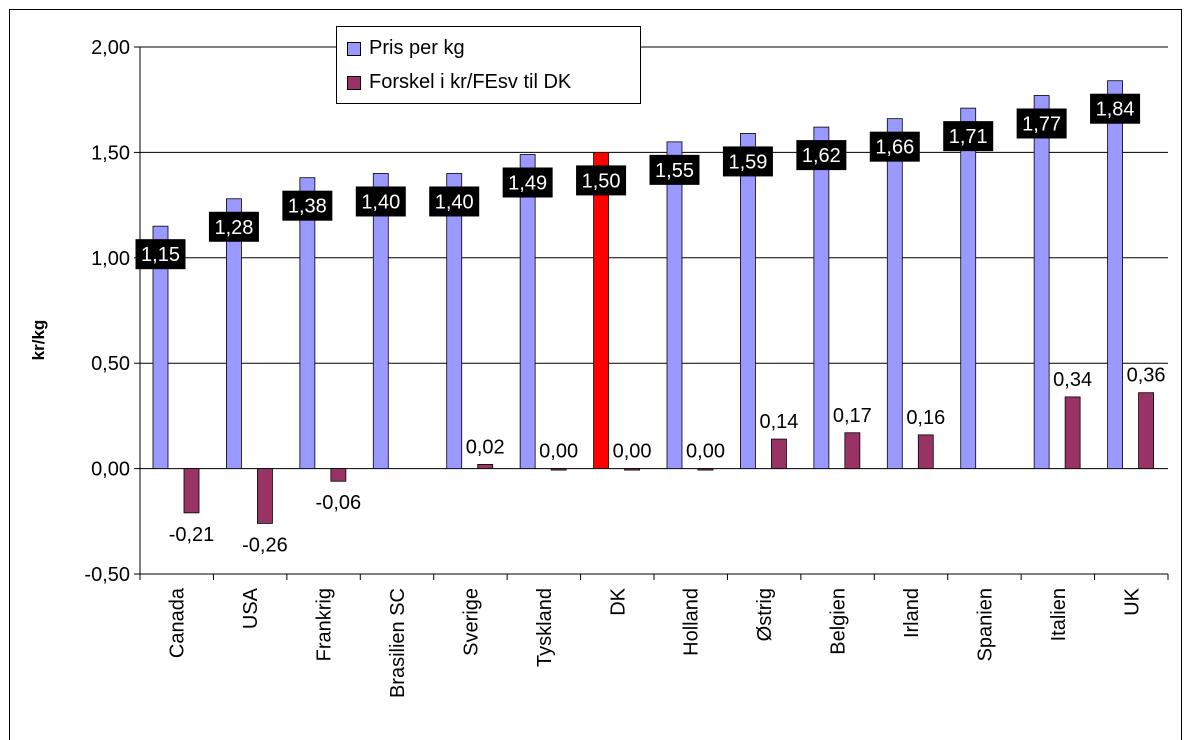  I want to click on y-tick-label: -0,50, so click(107, 575).